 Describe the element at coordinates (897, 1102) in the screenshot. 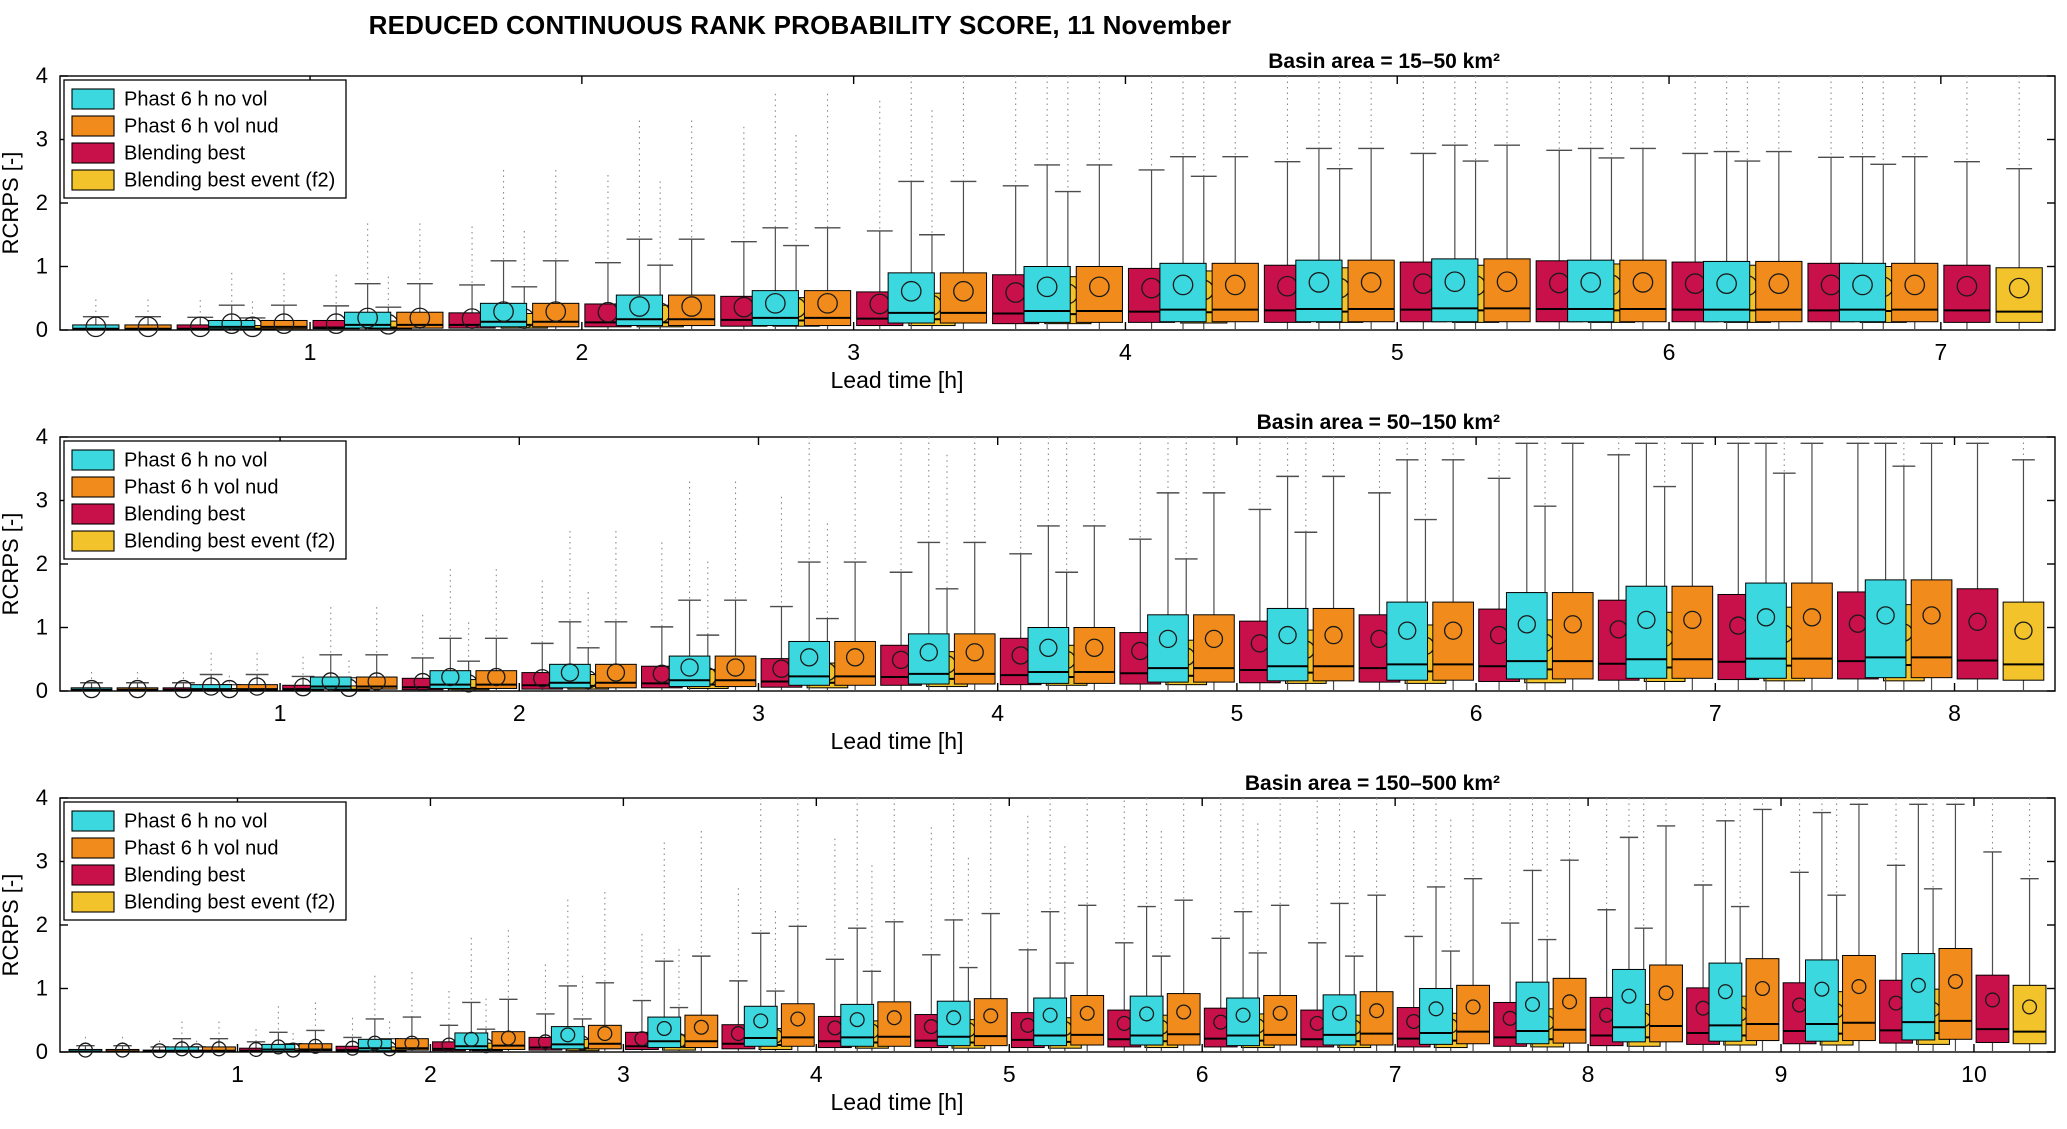

I see `x-axis-label: Lead time [h]` at that location.